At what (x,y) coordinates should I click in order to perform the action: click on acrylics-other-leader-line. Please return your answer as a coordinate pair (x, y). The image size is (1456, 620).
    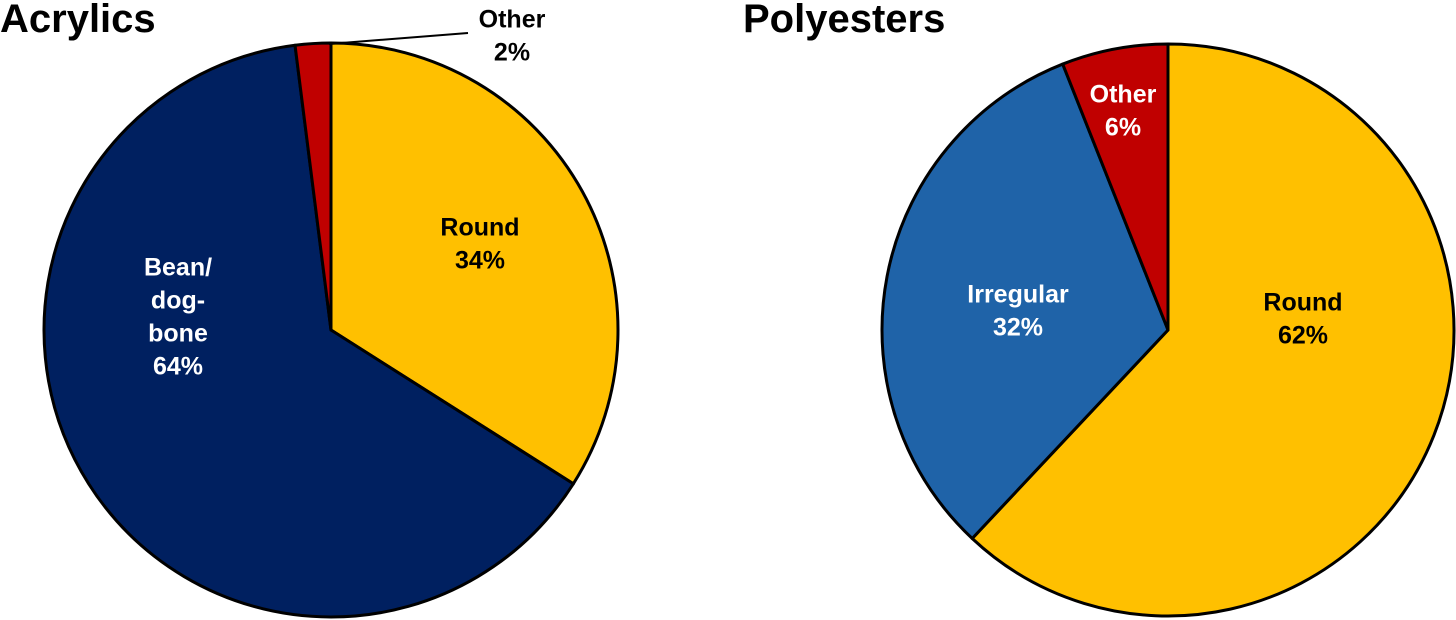
    Looking at the image, I should click on (398, 38).